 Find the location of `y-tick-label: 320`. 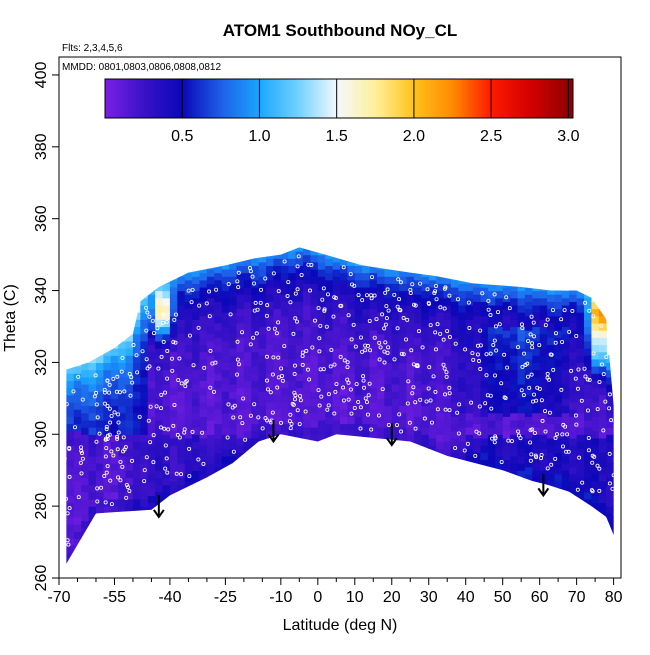

y-tick-label: 320 is located at coordinates (41, 362).